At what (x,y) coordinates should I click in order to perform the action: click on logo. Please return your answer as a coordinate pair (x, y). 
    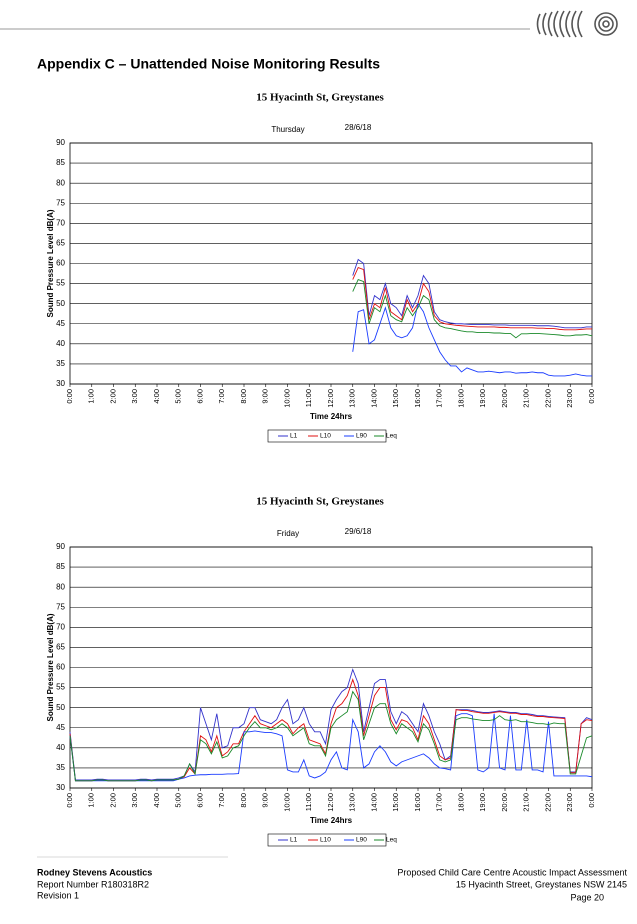
    Looking at the image, I should click on (577, 24).